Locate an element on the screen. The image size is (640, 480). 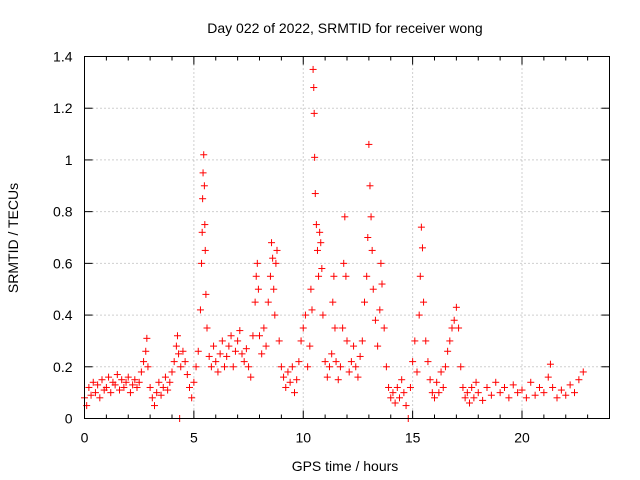
x-tick-label: 0 is located at coordinates (85, 438).